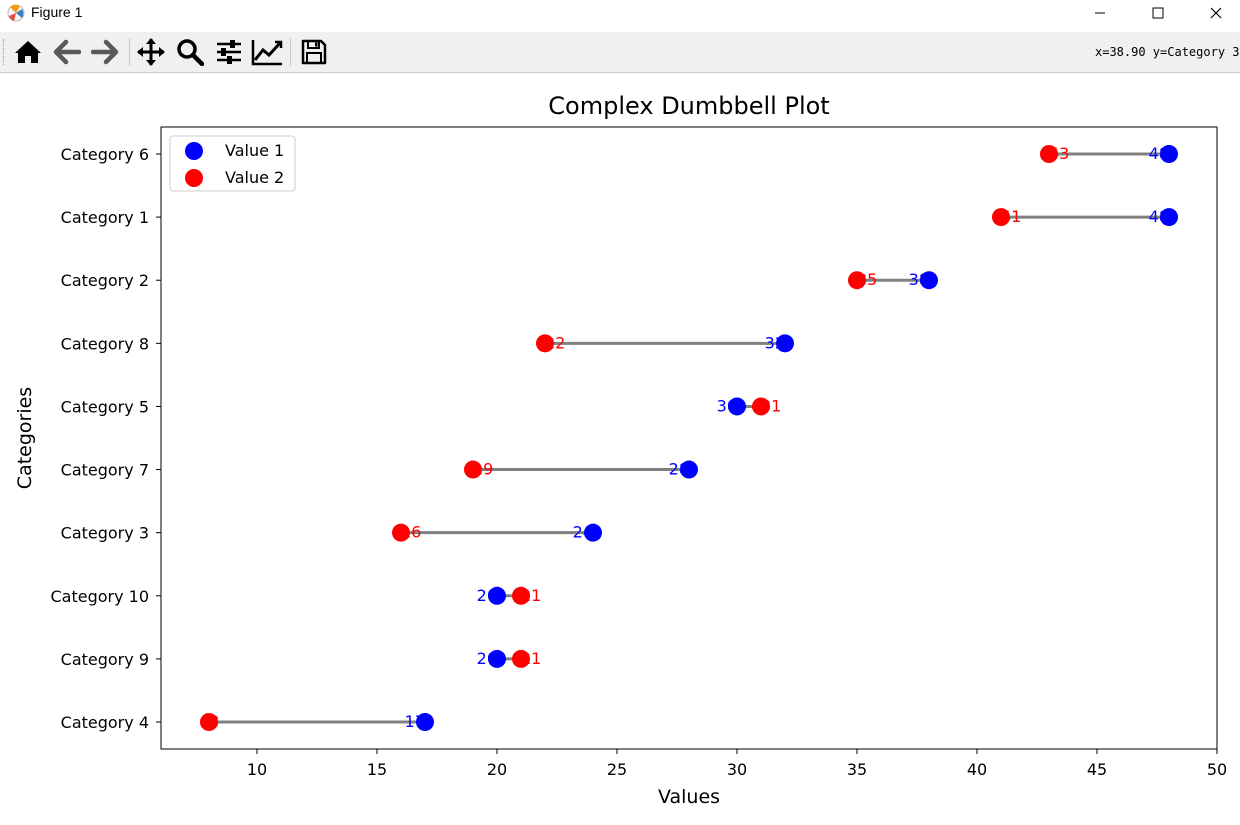 The height and width of the screenshot is (825, 1240). I want to click on close-icon, so click(1216, 13).